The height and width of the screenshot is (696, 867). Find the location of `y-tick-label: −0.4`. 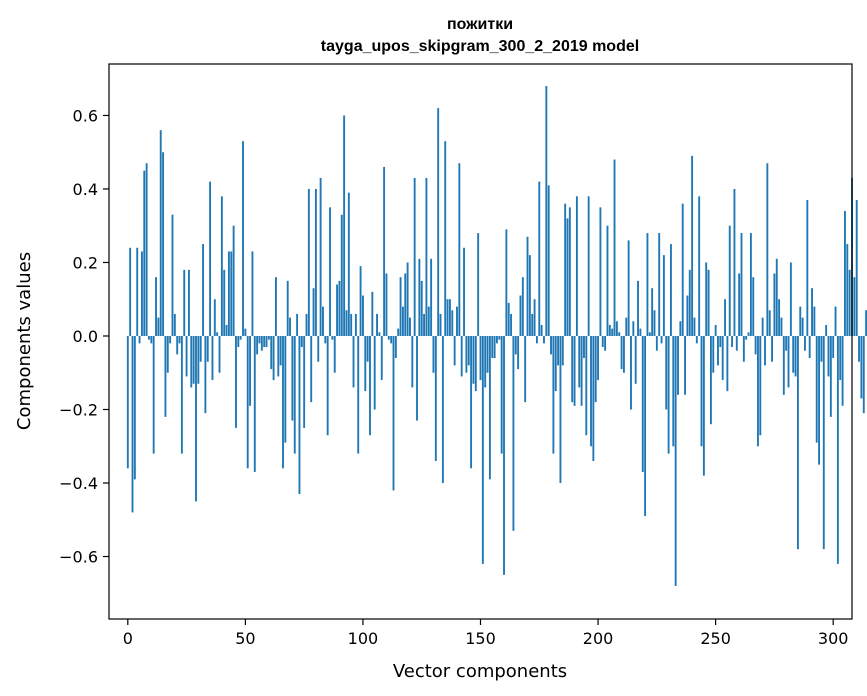

y-tick-label: −0.4 is located at coordinates (78, 483).